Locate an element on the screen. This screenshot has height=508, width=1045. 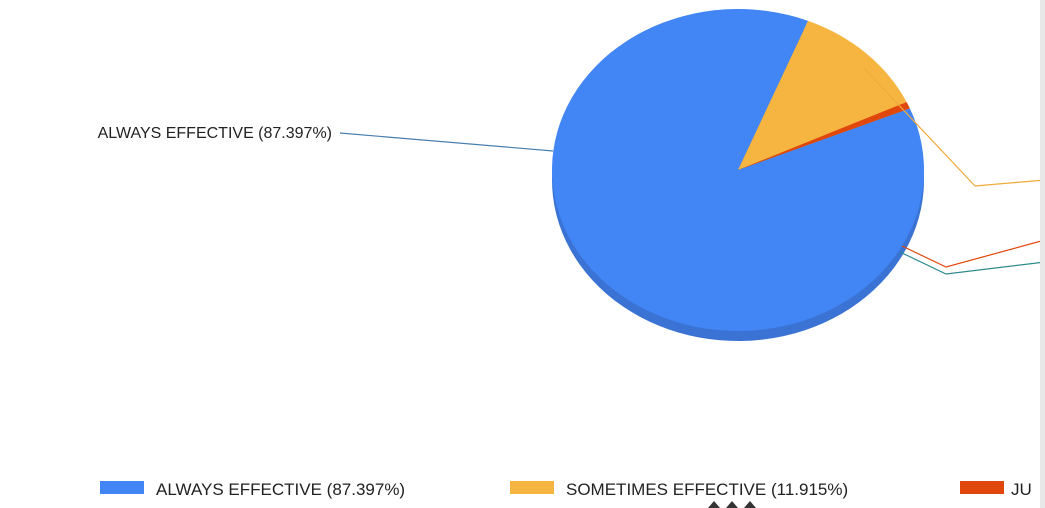
legend-swatch-sometimes-effective is located at coordinates (532, 487).